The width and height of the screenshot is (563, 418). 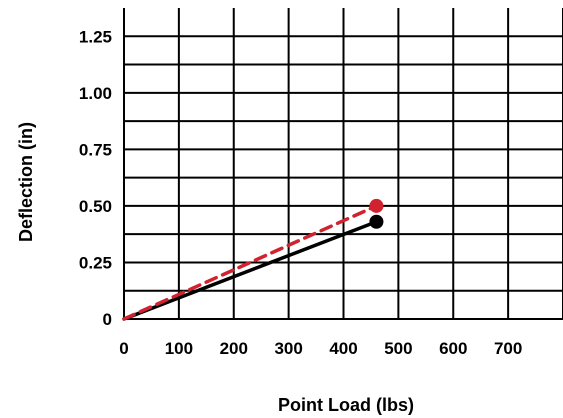 What do you see at coordinates (123, 348) in the screenshot?
I see `x-tick-label: 0` at bounding box center [123, 348].